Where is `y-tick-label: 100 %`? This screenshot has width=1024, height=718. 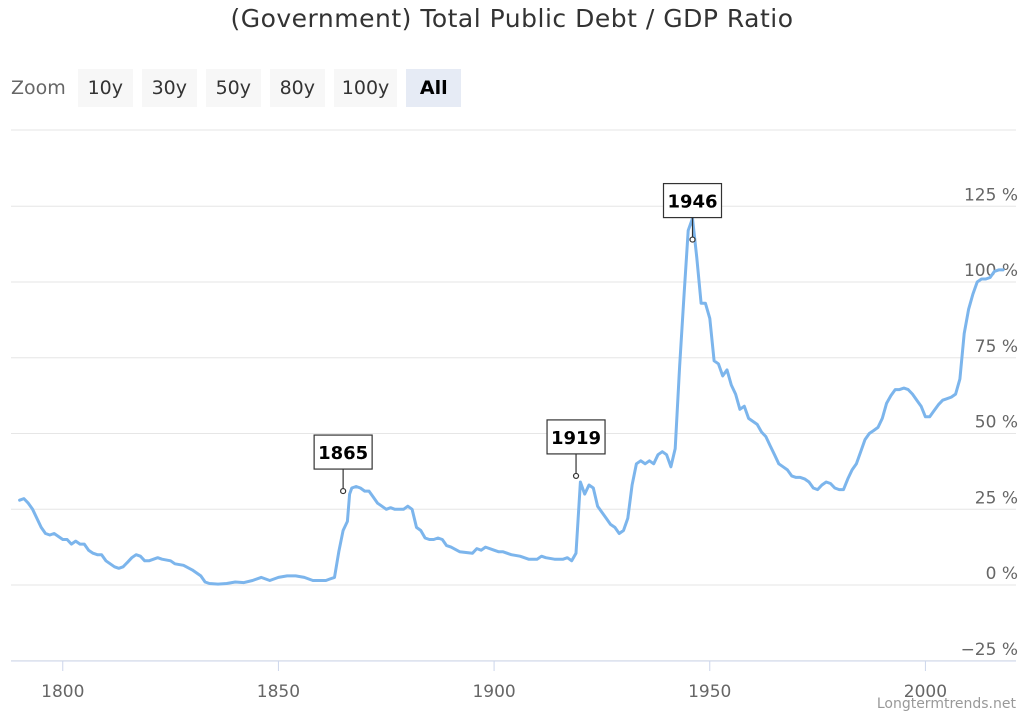
y-tick-label: 100 % is located at coordinates (991, 271).